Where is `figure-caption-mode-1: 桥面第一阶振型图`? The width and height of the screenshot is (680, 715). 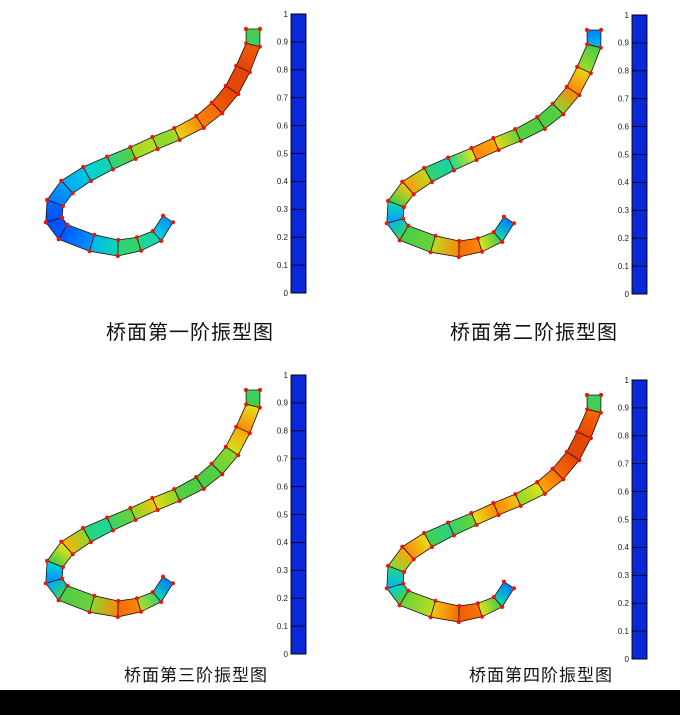 figure-caption-mode-1: 桥面第一阶振型图 is located at coordinates (190, 333).